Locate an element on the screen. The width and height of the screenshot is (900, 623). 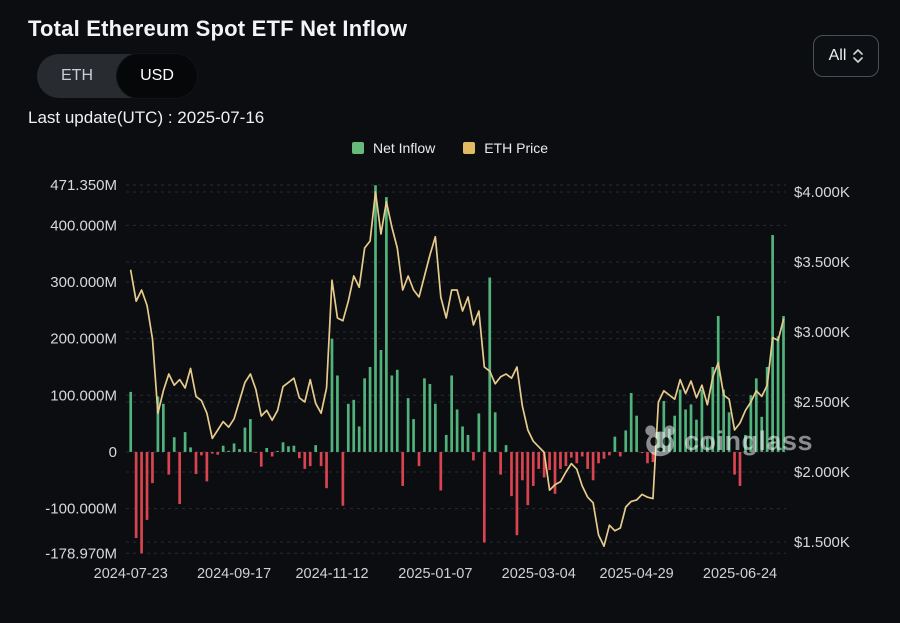
x-tick-label: 2025-01-07 is located at coordinates (435, 574).